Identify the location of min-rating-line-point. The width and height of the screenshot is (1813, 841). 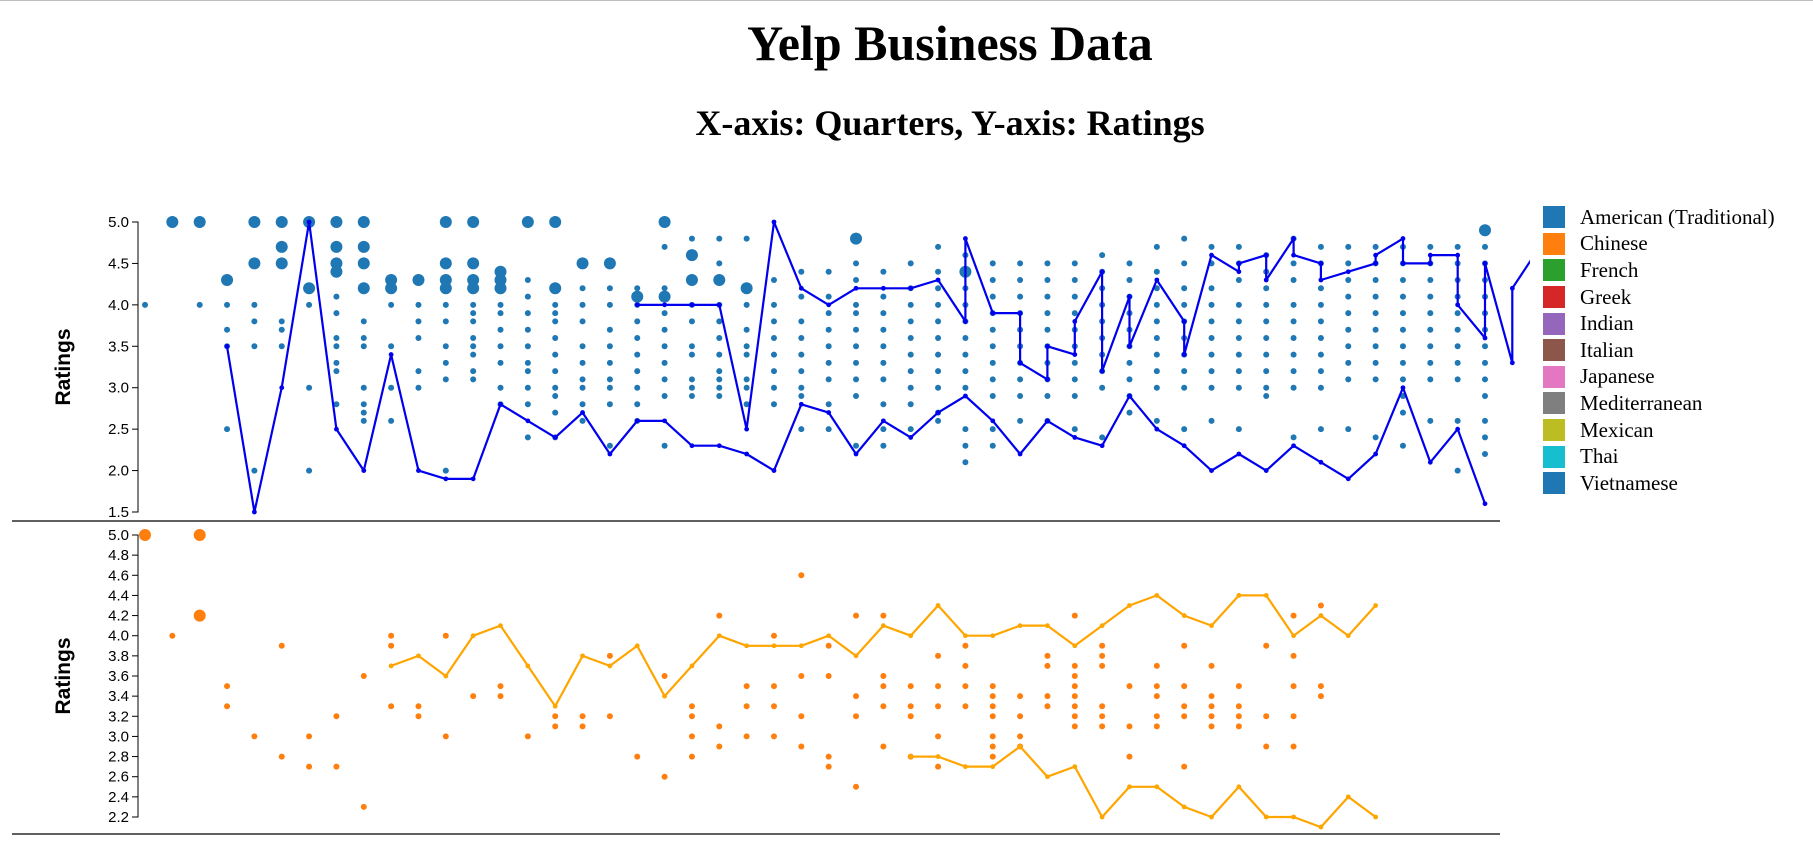
(1075, 767).